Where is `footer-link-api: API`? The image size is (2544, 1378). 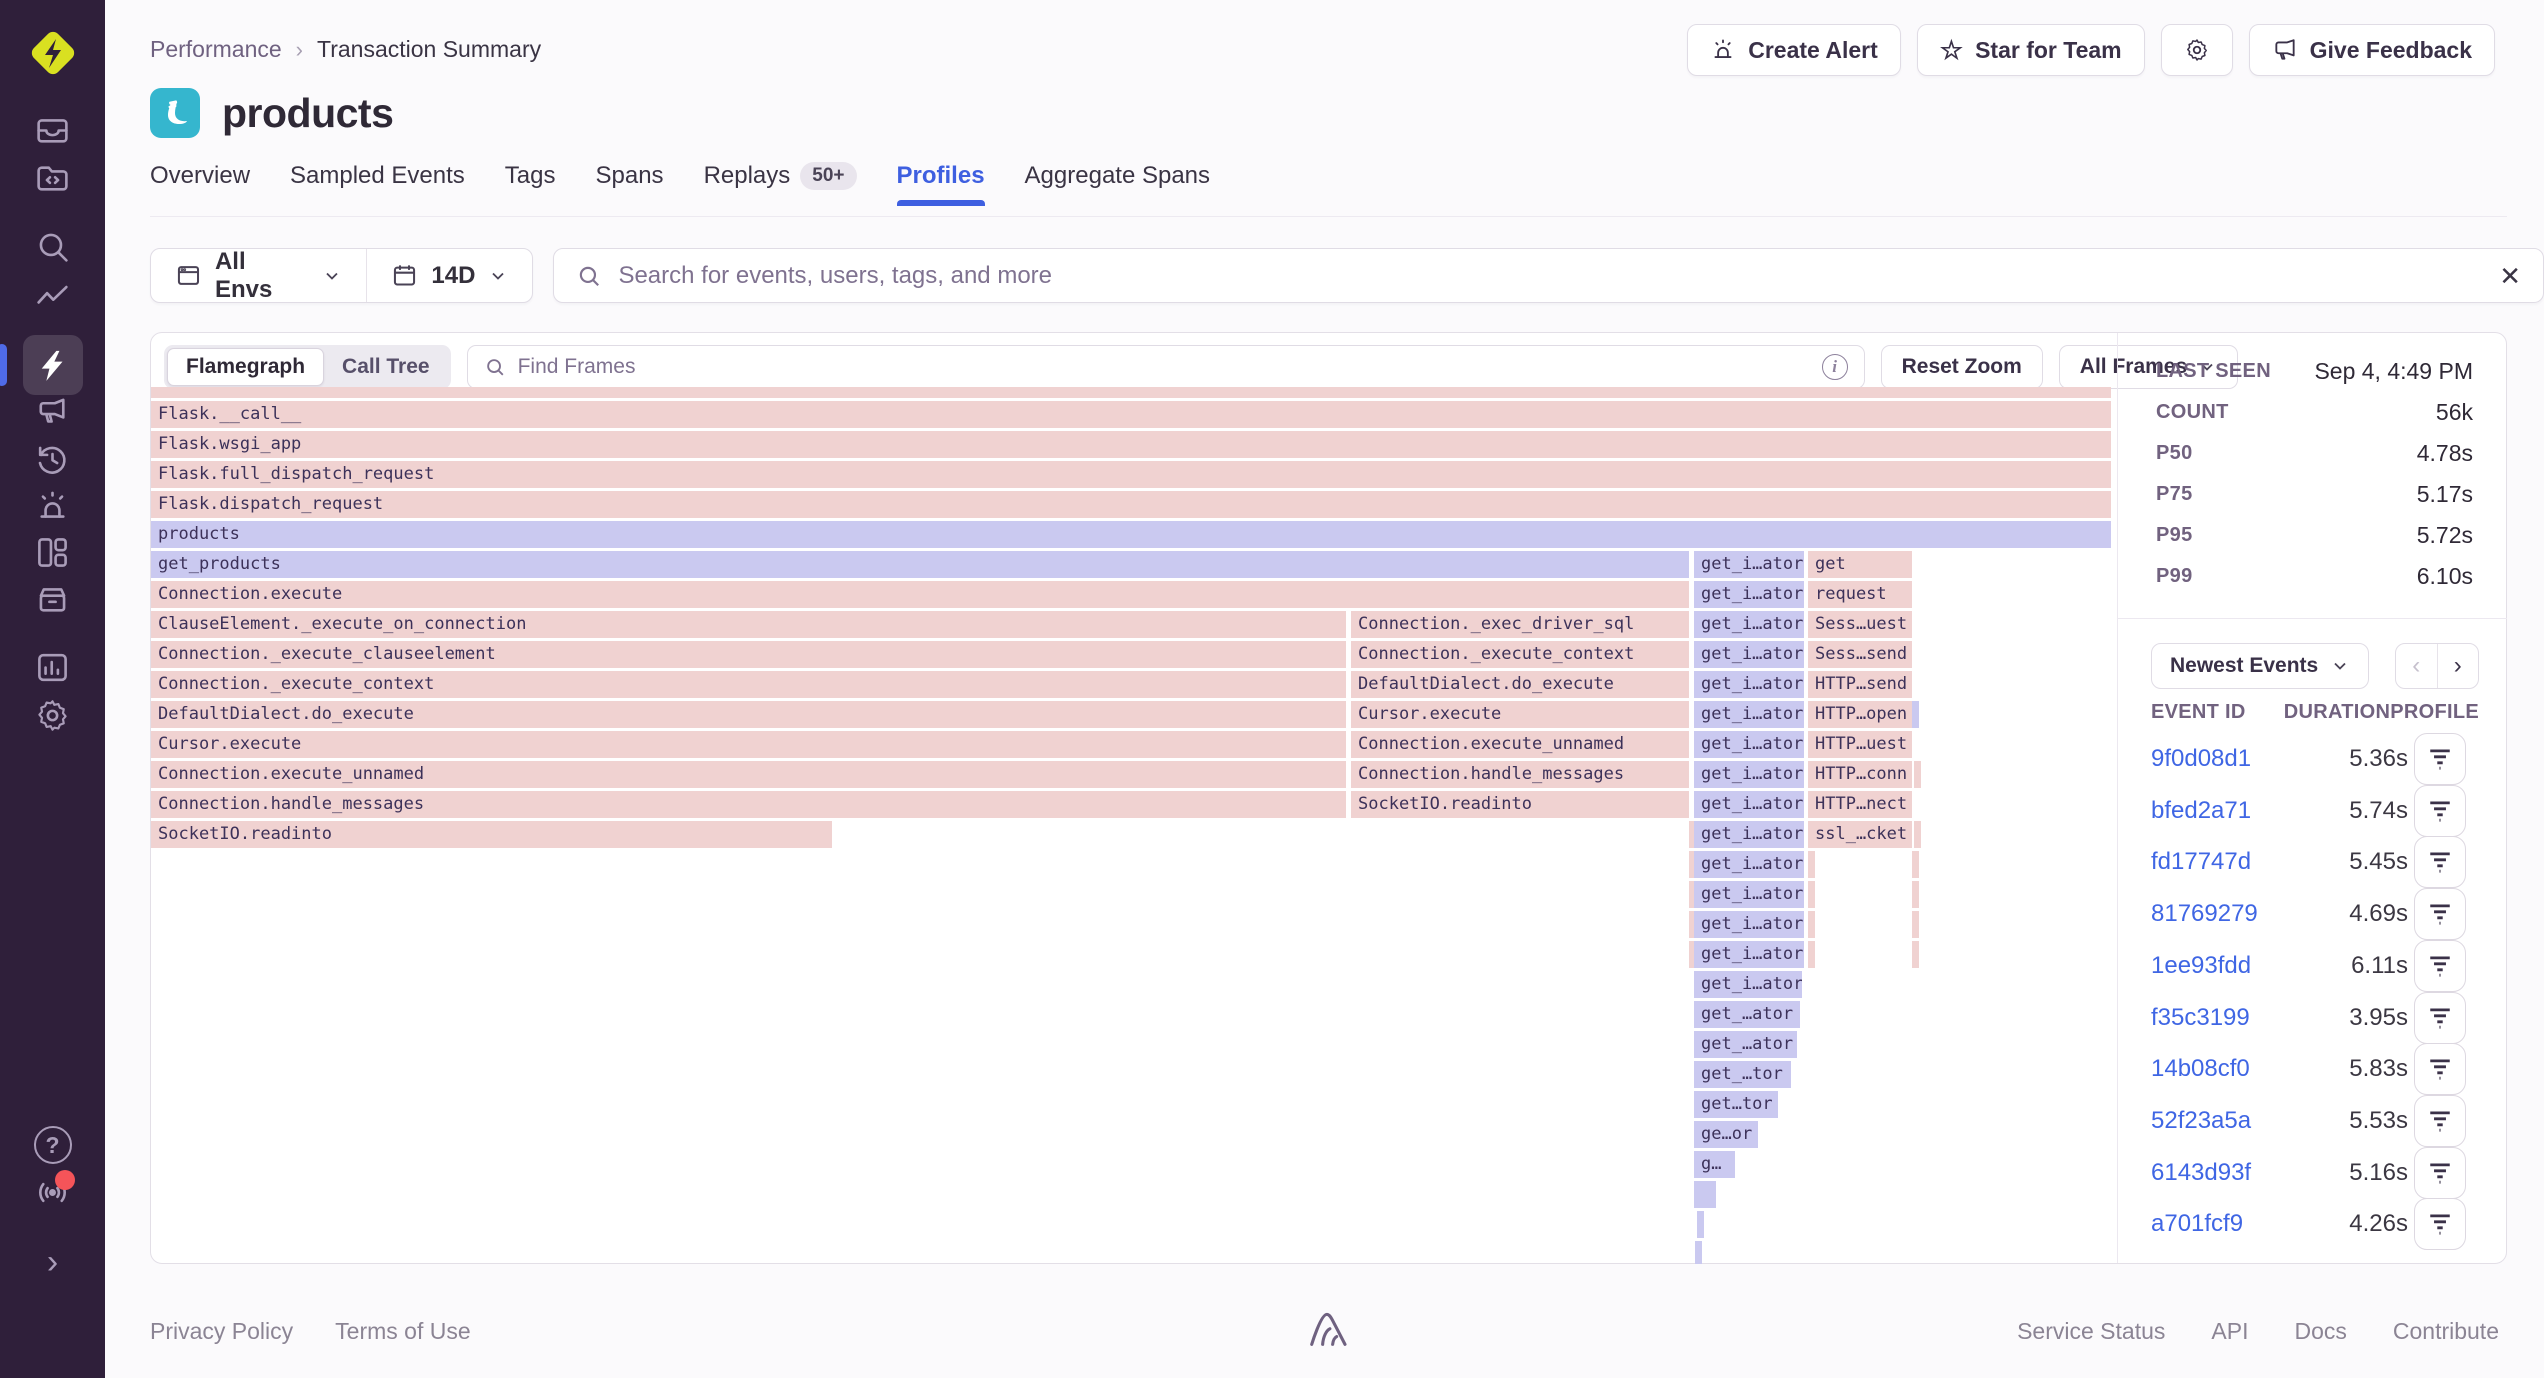 footer-link-api: API is located at coordinates (2230, 1330).